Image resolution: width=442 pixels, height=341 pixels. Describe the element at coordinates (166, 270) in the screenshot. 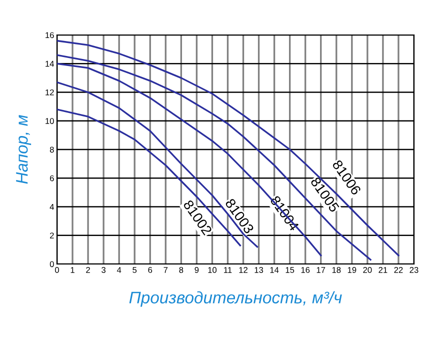

I see `x-tick-label: 7` at that location.